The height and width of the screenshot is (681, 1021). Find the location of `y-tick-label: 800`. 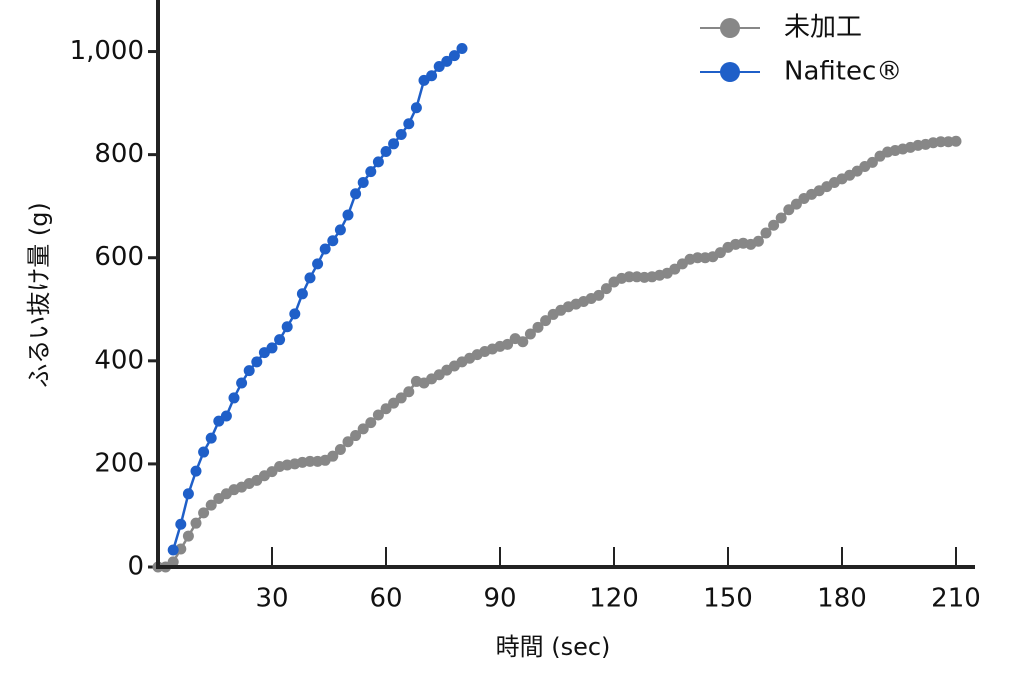

y-tick-label: 800 is located at coordinates (119, 154).